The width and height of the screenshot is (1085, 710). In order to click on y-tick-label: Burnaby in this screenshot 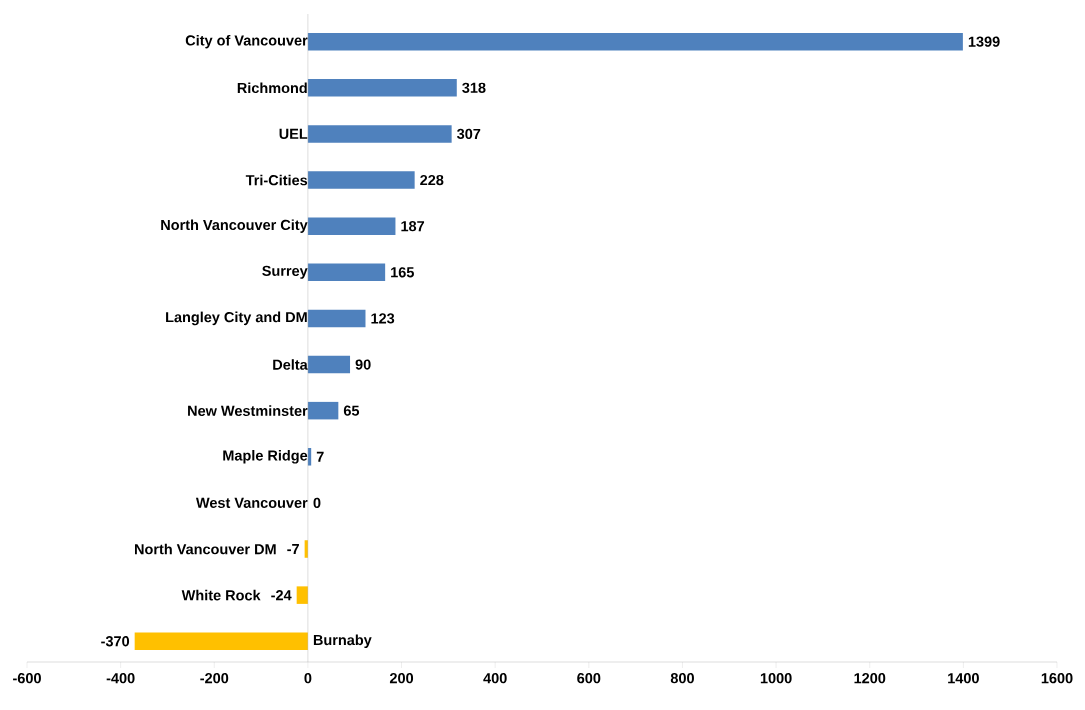, I will do `click(342, 641)`.